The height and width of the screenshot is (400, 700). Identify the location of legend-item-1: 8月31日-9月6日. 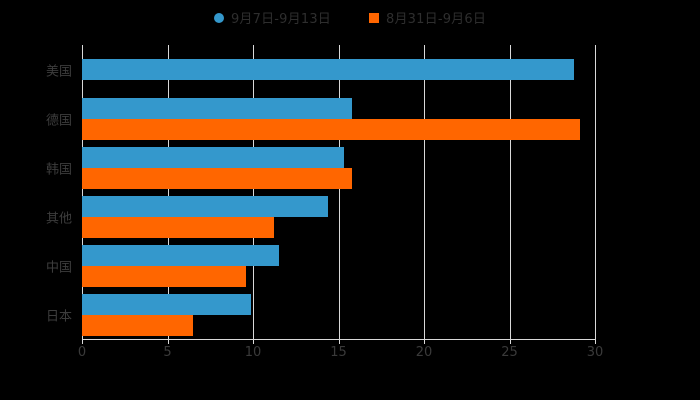
(427, 17).